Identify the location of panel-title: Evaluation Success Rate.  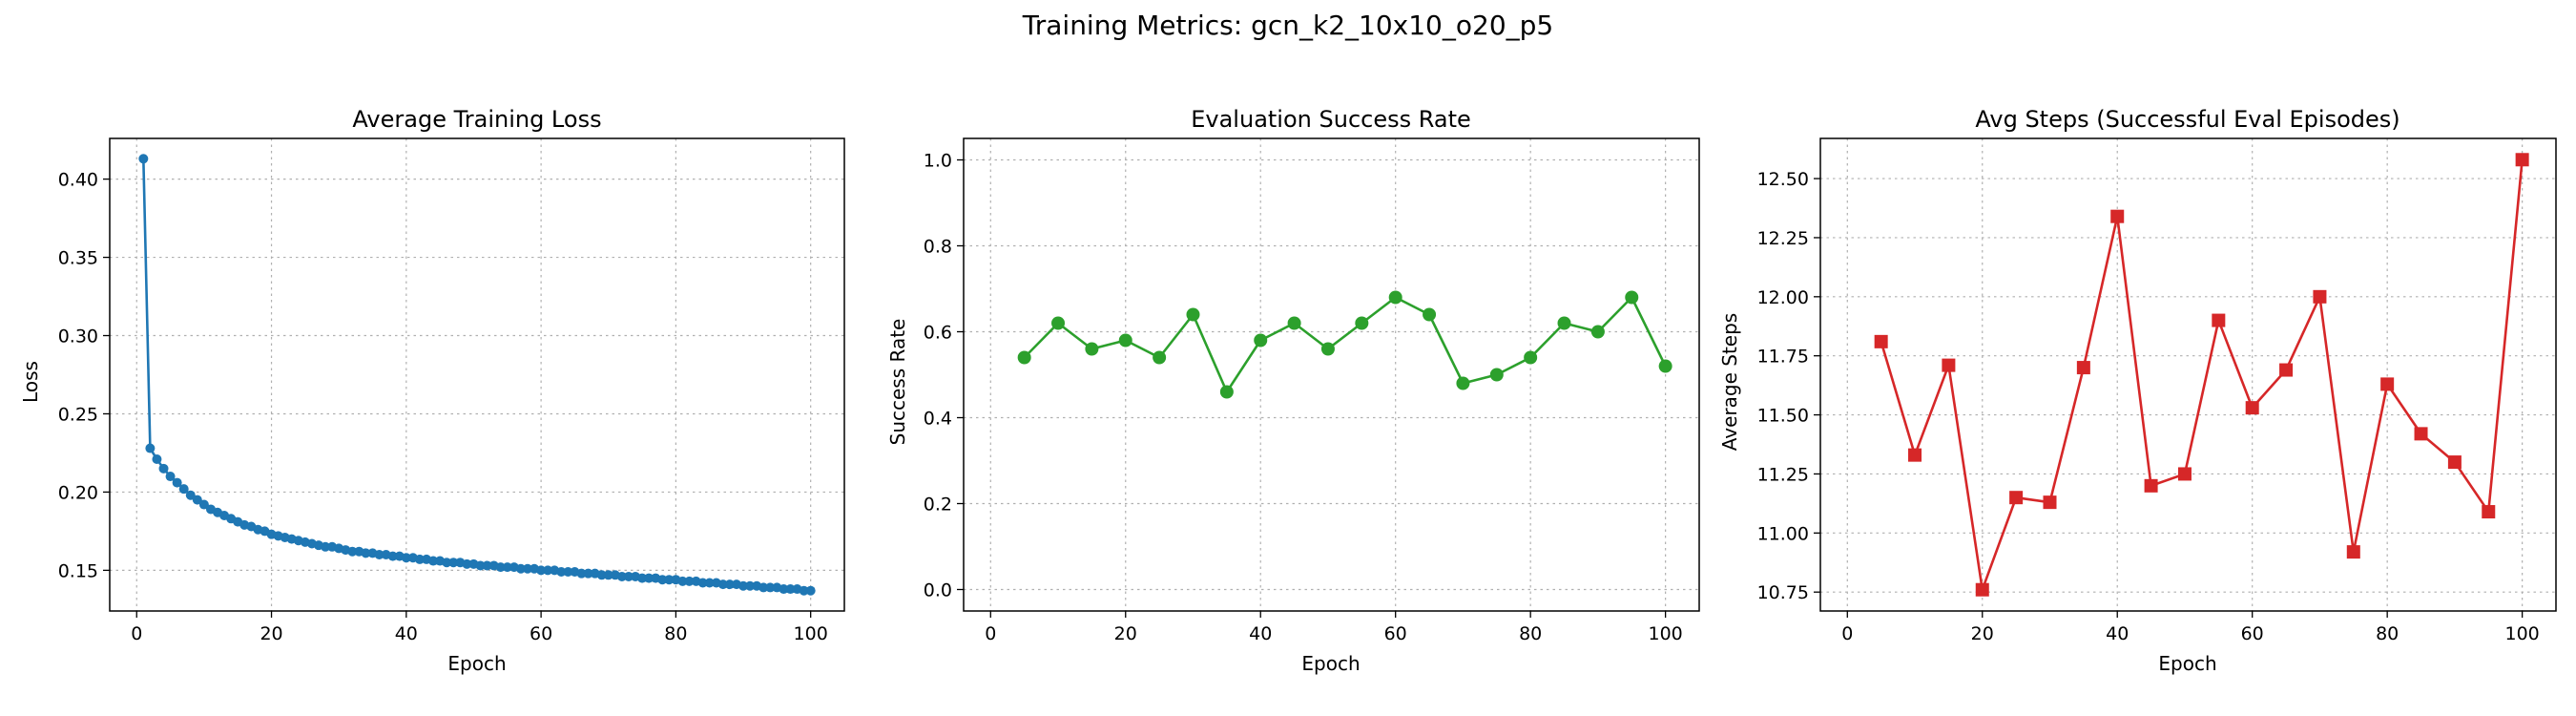
(1331, 119).